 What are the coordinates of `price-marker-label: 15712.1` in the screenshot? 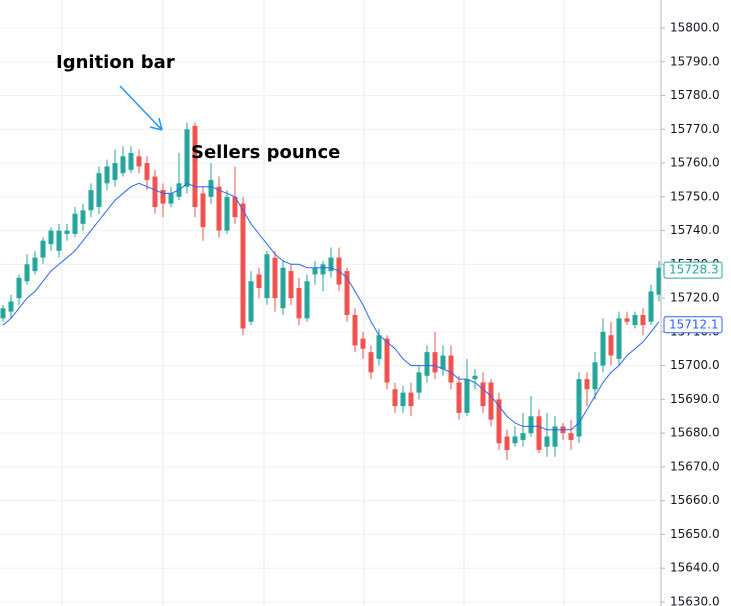 It's located at (694, 324).